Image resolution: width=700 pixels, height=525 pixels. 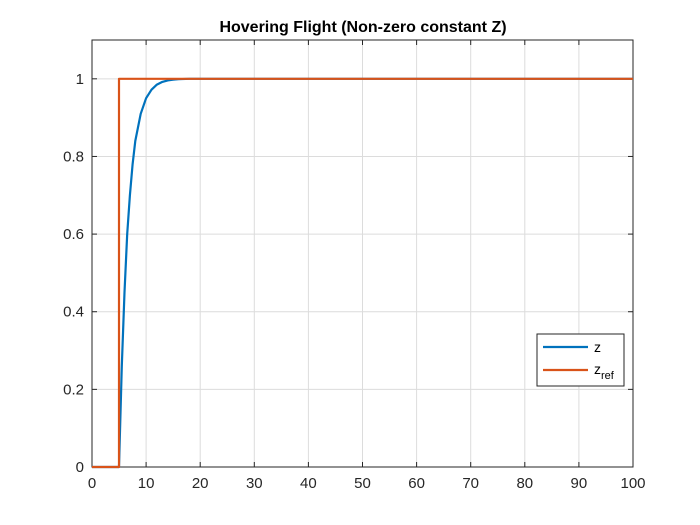 What do you see at coordinates (416, 483) in the screenshot?
I see `x-tick-label: 60` at bounding box center [416, 483].